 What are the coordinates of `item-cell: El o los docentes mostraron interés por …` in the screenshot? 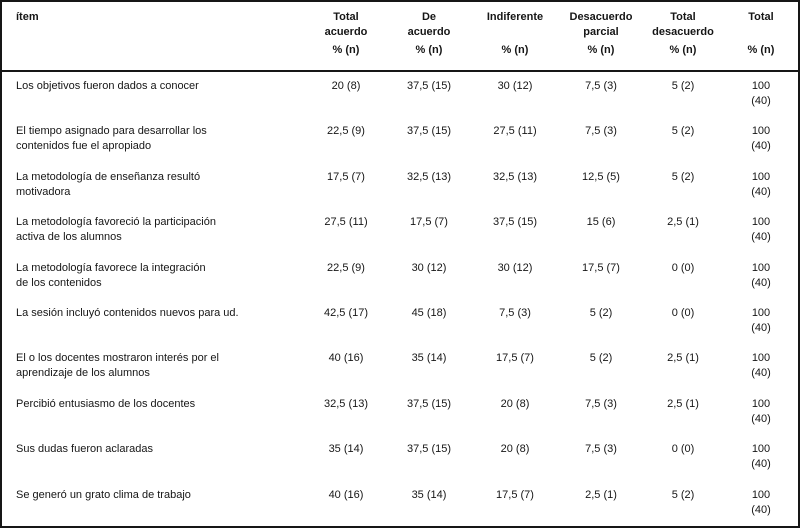 It's located at (117, 366).